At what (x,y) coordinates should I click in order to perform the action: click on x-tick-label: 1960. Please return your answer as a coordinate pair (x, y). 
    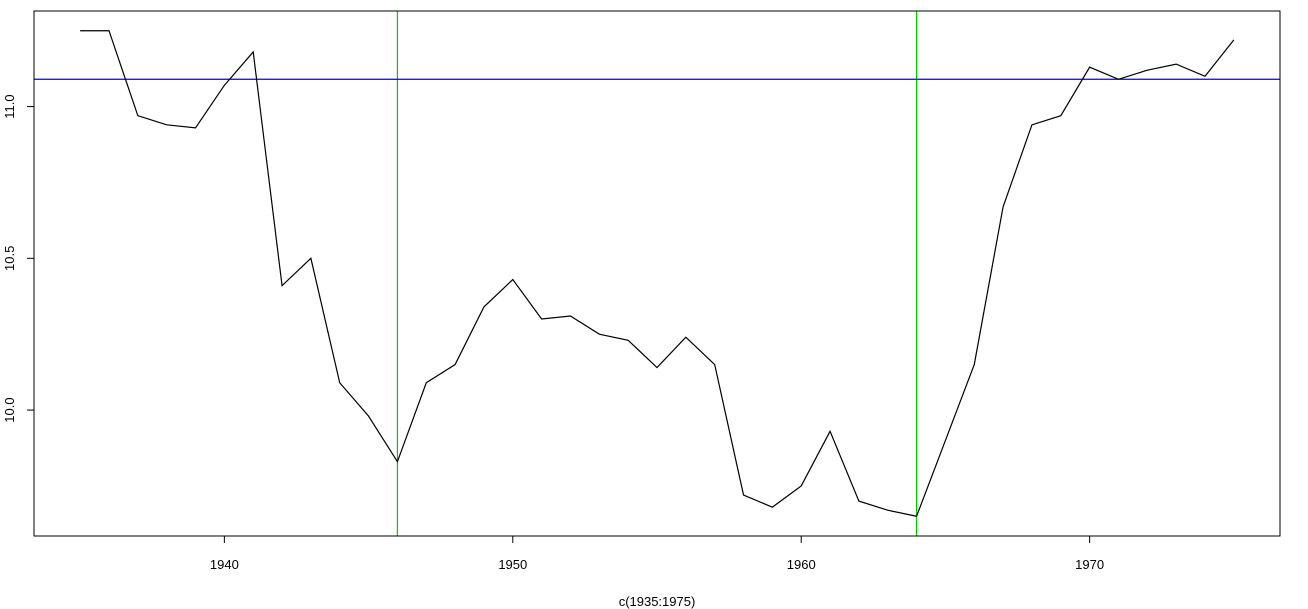
    Looking at the image, I should click on (801, 564).